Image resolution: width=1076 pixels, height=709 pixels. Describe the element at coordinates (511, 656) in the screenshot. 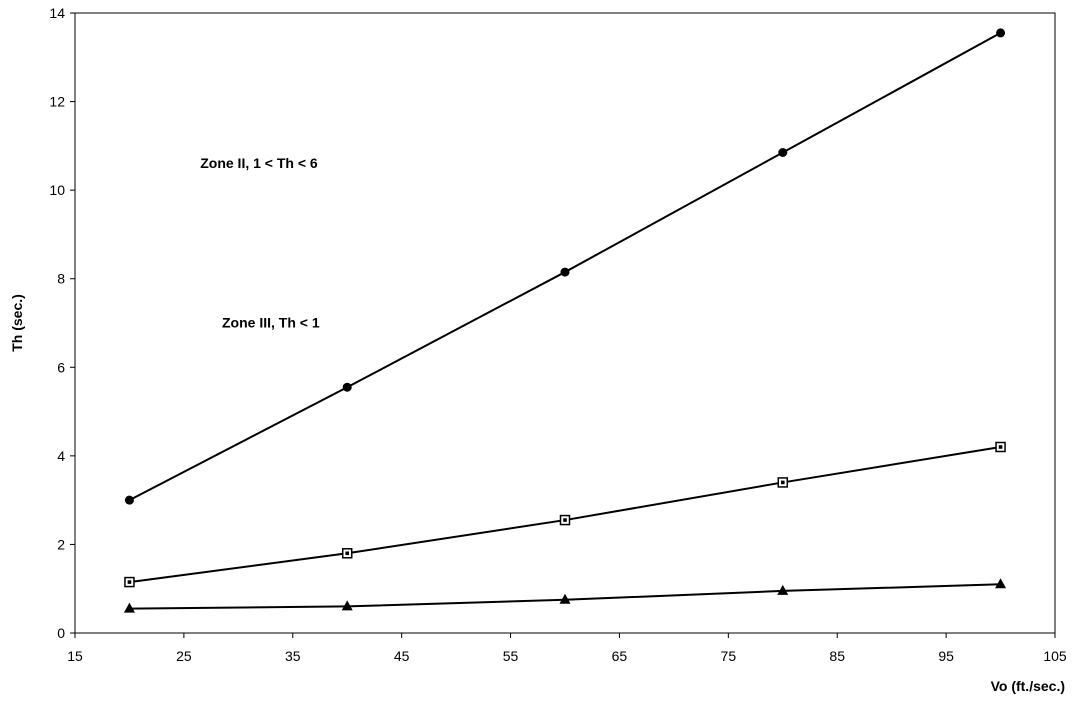

I see `x-tick-label: 55` at that location.